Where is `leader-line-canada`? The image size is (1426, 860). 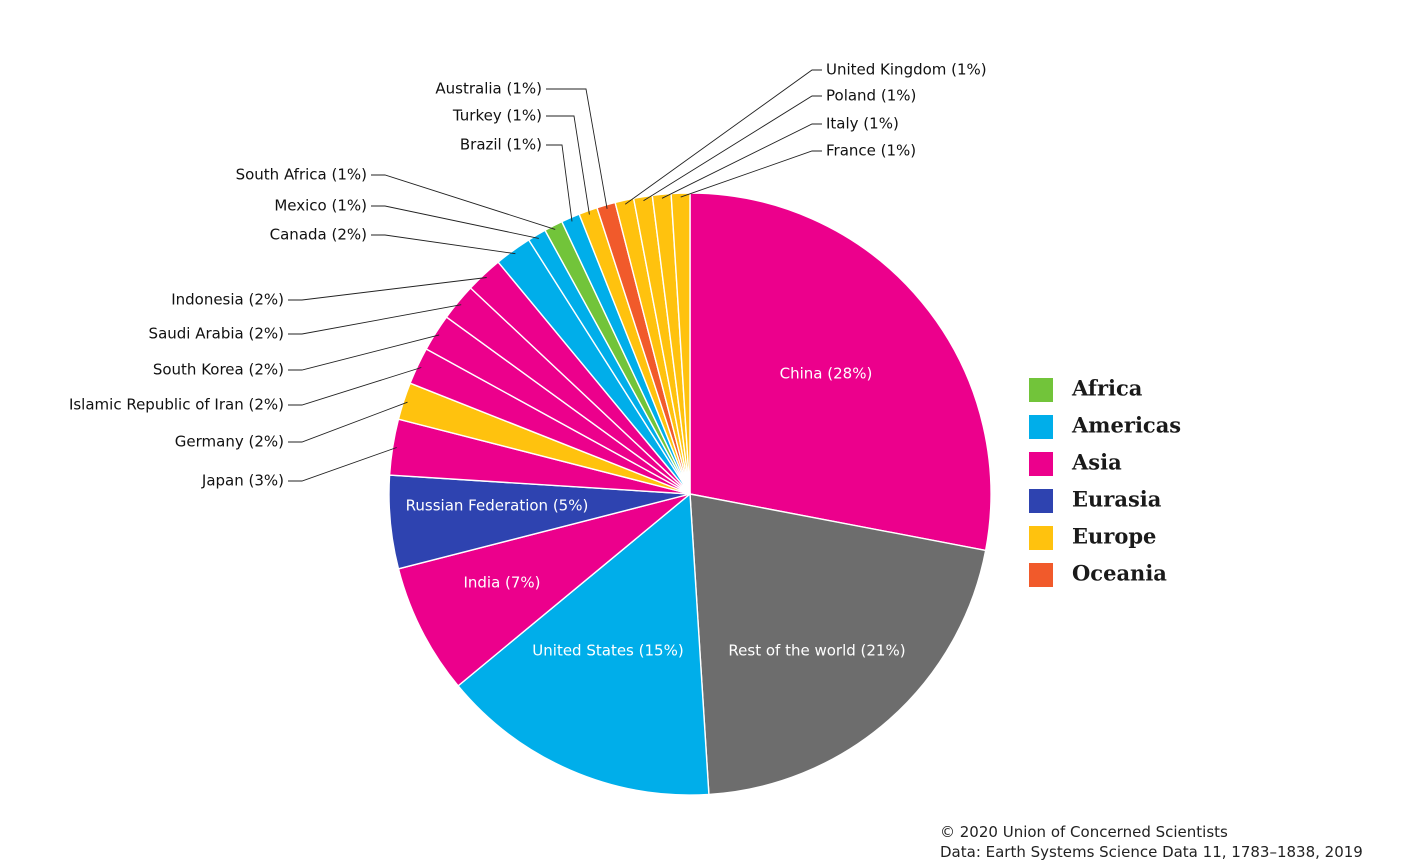 leader-line-canada is located at coordinates (443, 244).